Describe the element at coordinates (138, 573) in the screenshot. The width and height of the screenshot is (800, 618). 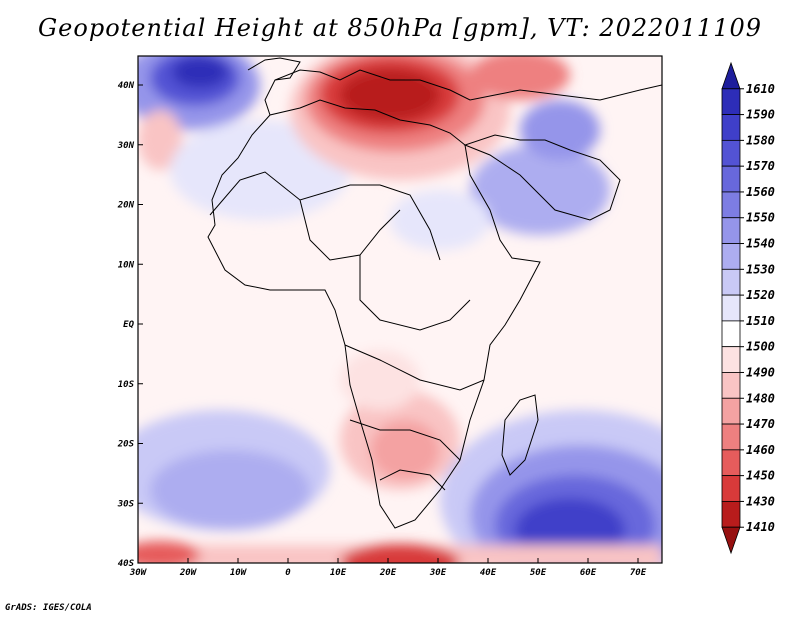
I see `x-tick-label: 30W` at that location.